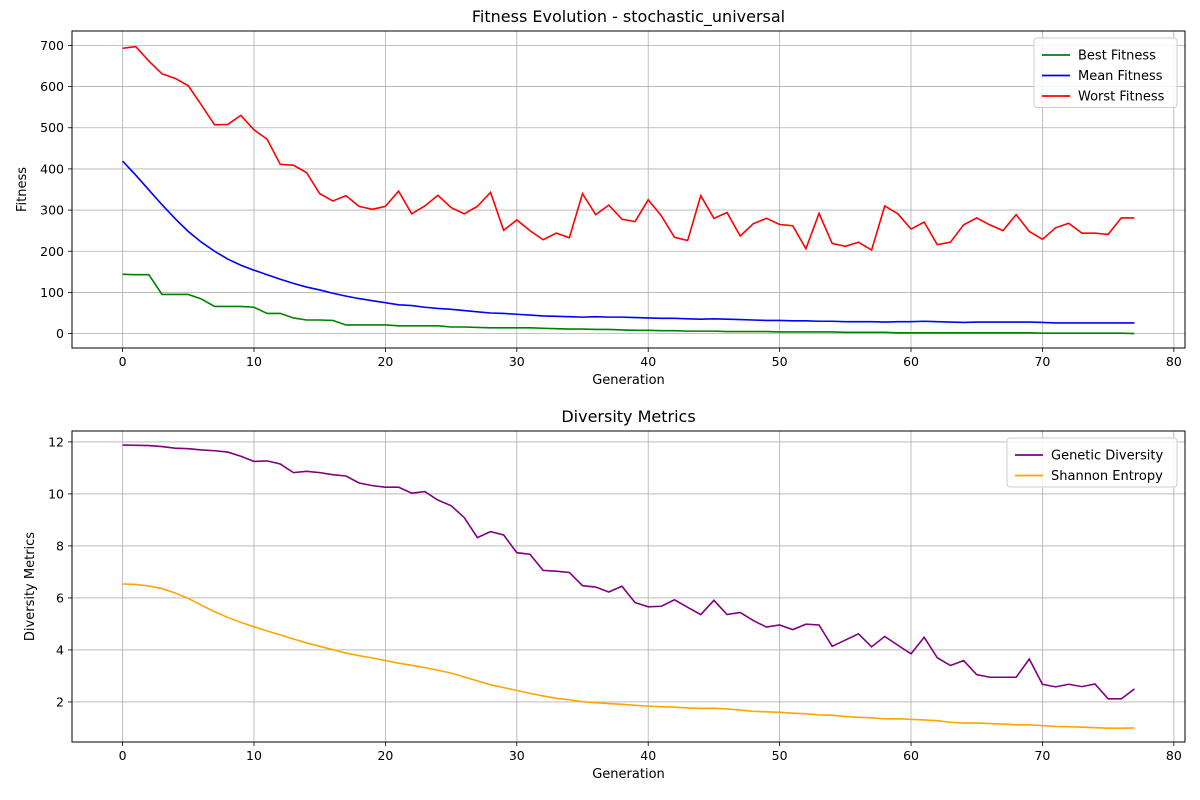 Image resolution: width=1200 pixels, height=800 pixels. What do you see at coordinates (1107, 456) in the screenshot?
I see `legend-entry: Genetic Diversity` at bounding box center [1107, 456].